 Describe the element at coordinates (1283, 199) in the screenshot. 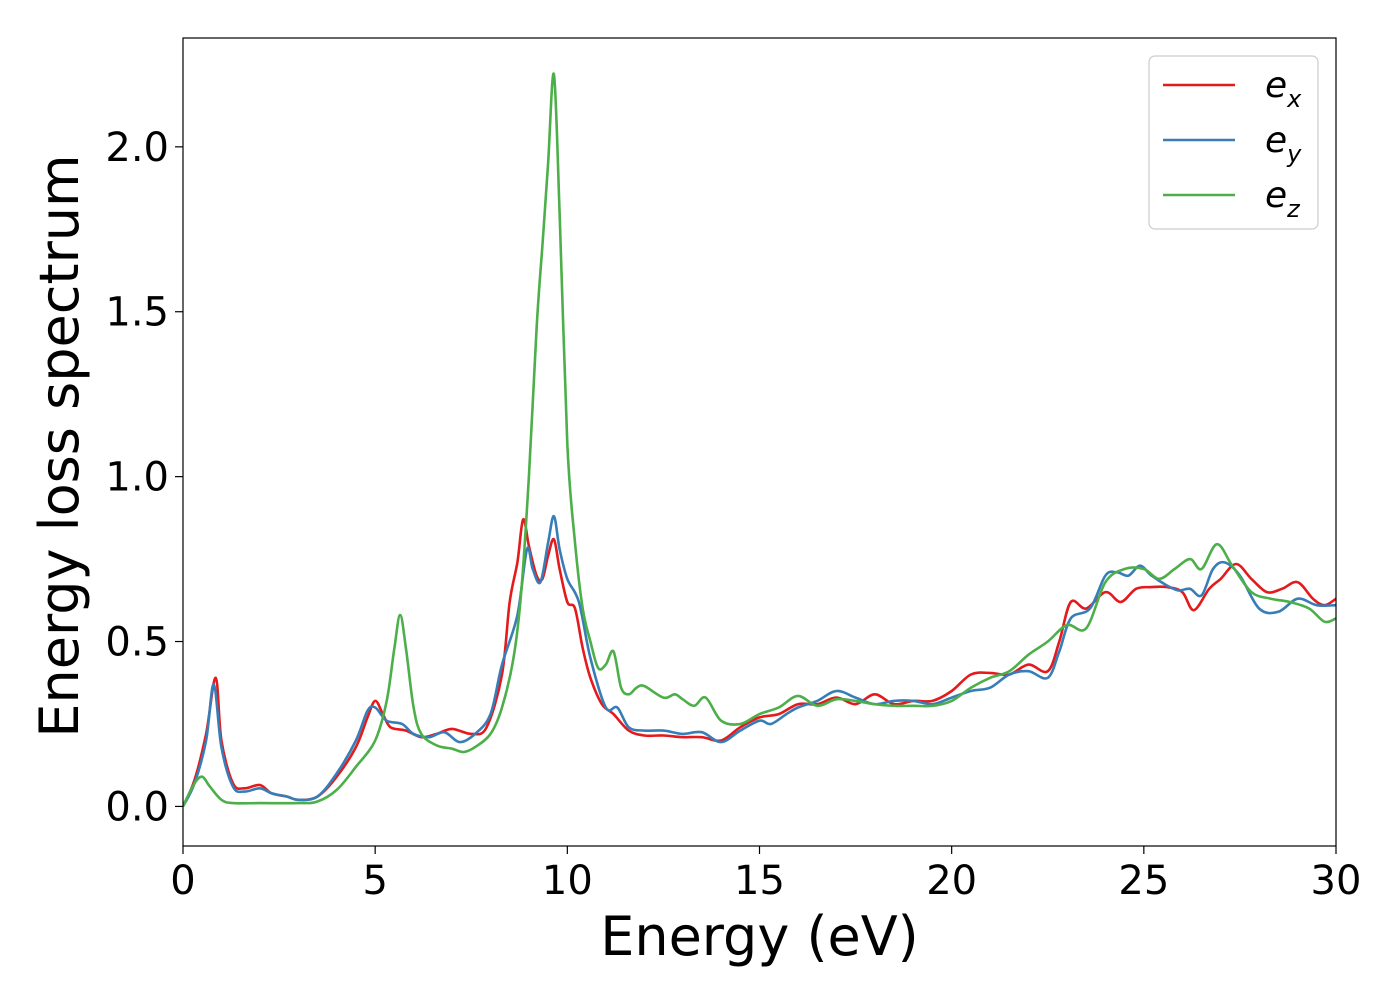

I see `legend-label-z: ez` at that location.